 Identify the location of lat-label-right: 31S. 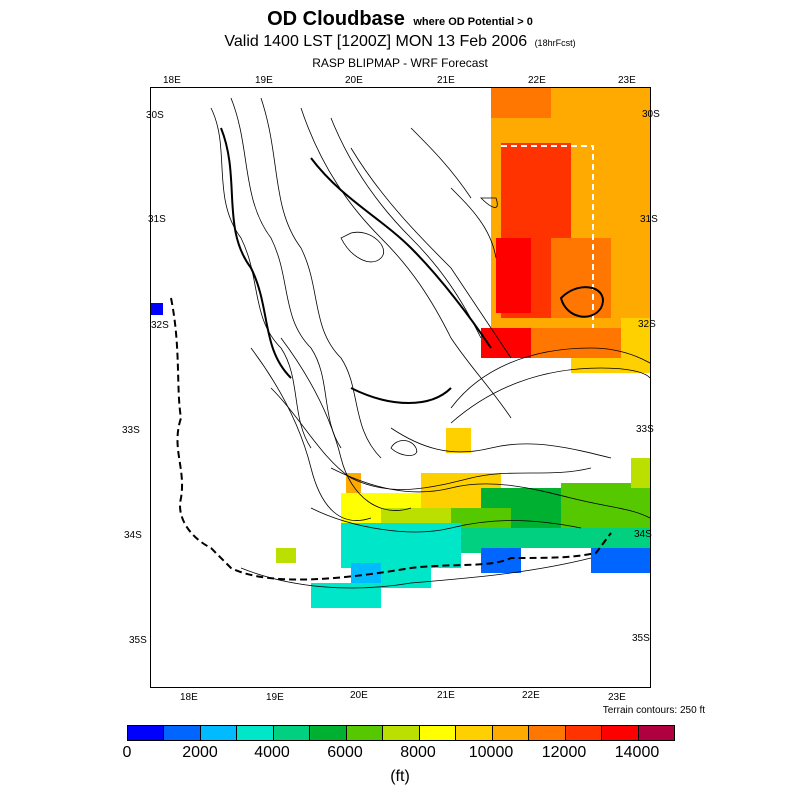
(649, 219).